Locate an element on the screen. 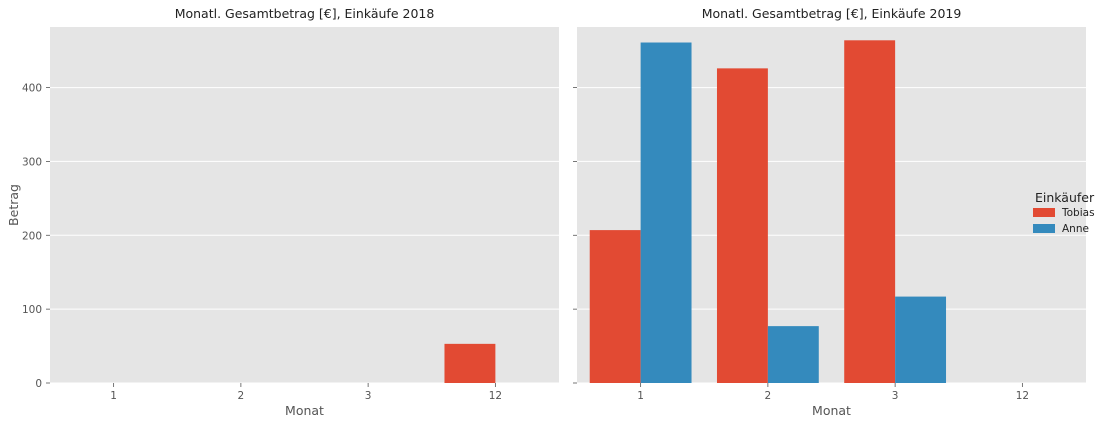 The width and height of the screenshot is (1103, 424). y-tick-label: 0 is located at coordinates (38, 384).